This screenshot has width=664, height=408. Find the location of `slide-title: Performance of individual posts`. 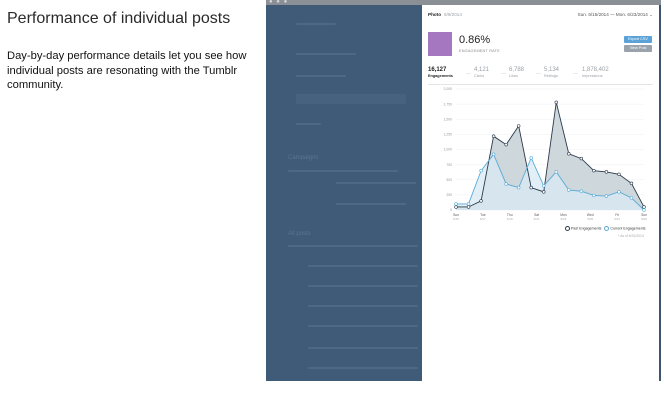

slide-title: Performance of individual posts is located at coordinates (119, 18).